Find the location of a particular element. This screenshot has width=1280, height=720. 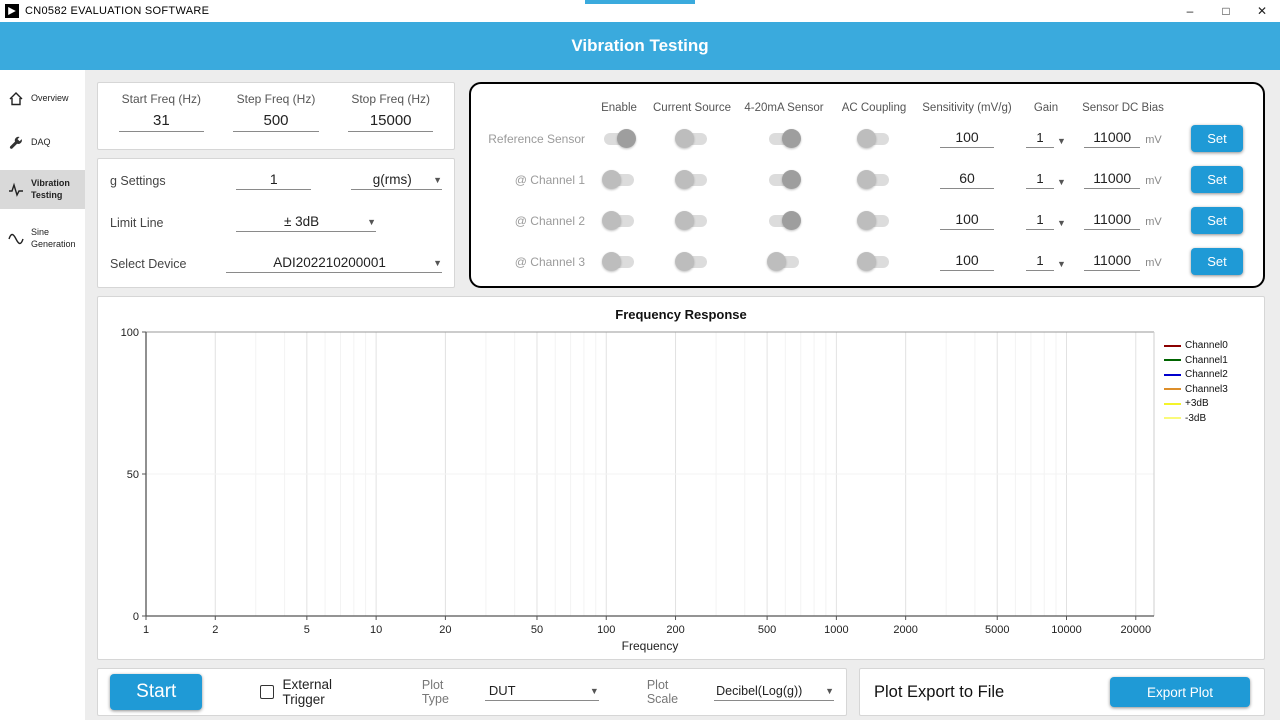

external-trigger-checkbox is located at coordinates (267, 692).